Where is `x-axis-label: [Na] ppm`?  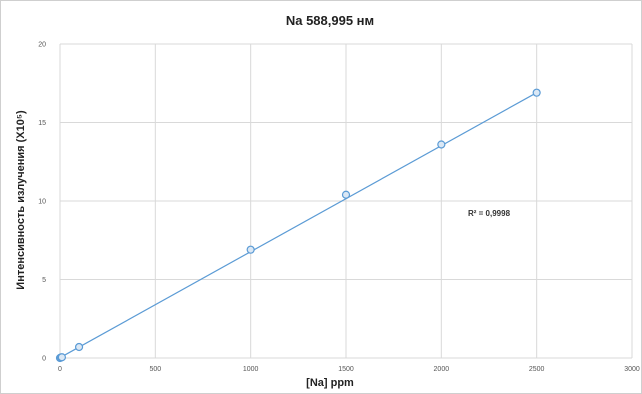
x-axis-label: [Na] ppm is located at coordinates (330, 383).